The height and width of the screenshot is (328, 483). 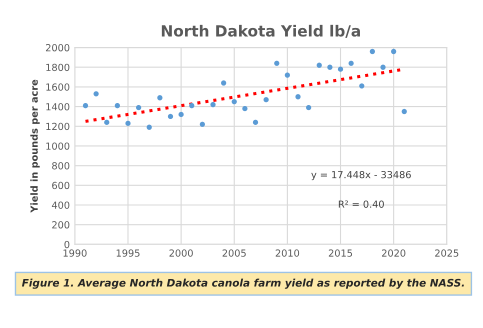 What do you see at coordinates (67, 244) in the screenshot?
I see `y-tick-label: 0` at bounding box center [67, 244].